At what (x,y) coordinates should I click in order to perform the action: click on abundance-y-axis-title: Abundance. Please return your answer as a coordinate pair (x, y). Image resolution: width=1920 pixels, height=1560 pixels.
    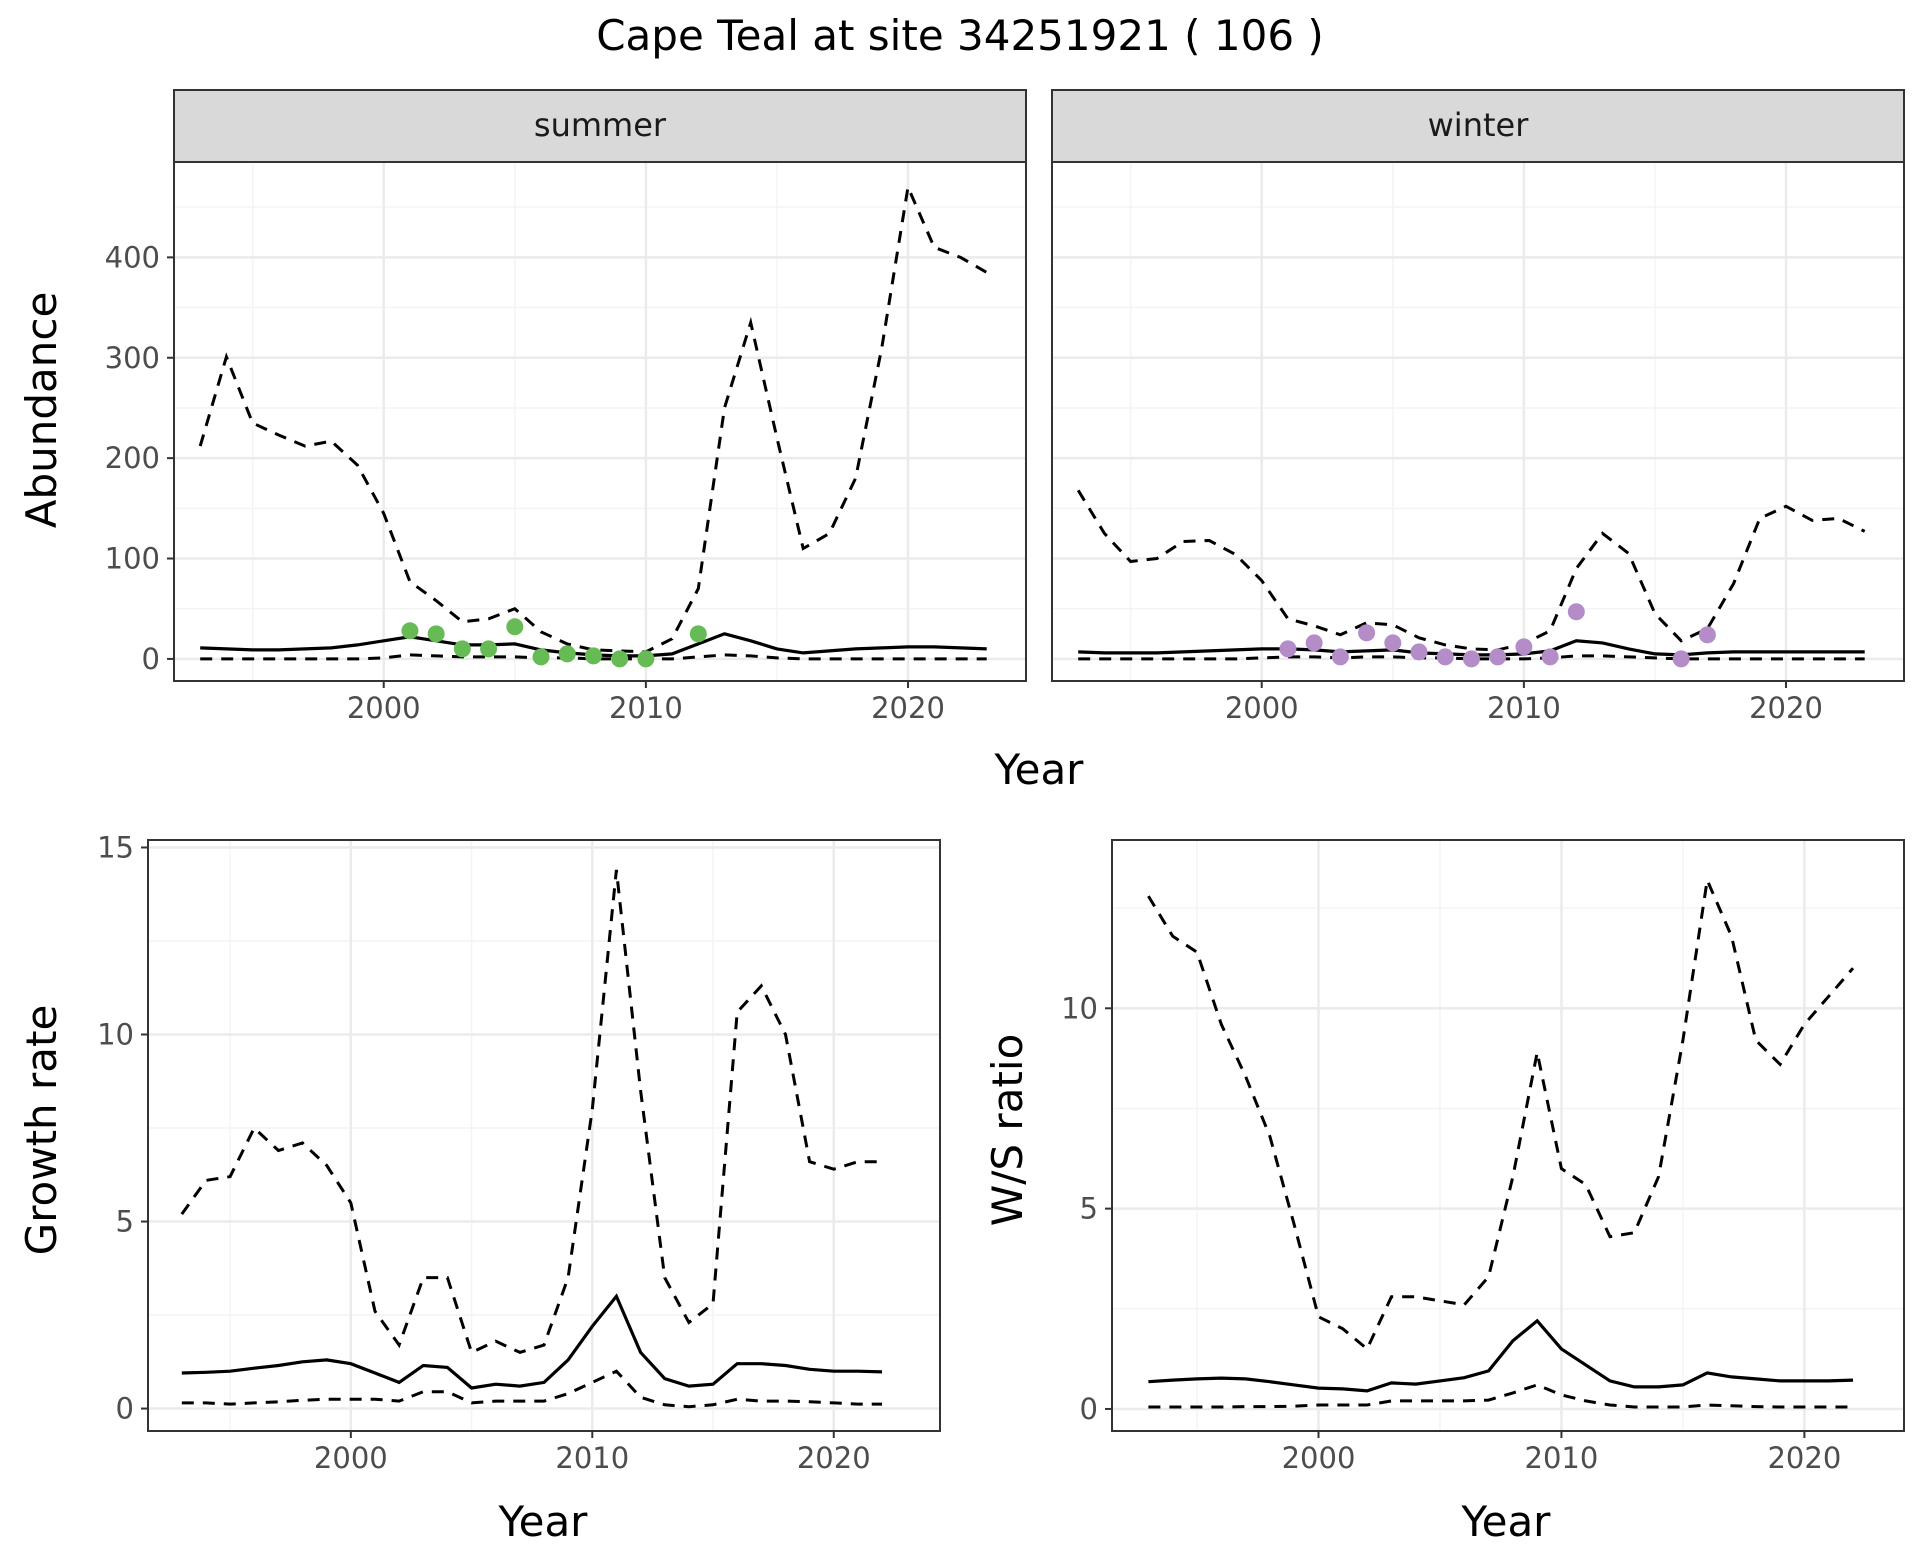
    Looking at the image, I should click on (41, 410).